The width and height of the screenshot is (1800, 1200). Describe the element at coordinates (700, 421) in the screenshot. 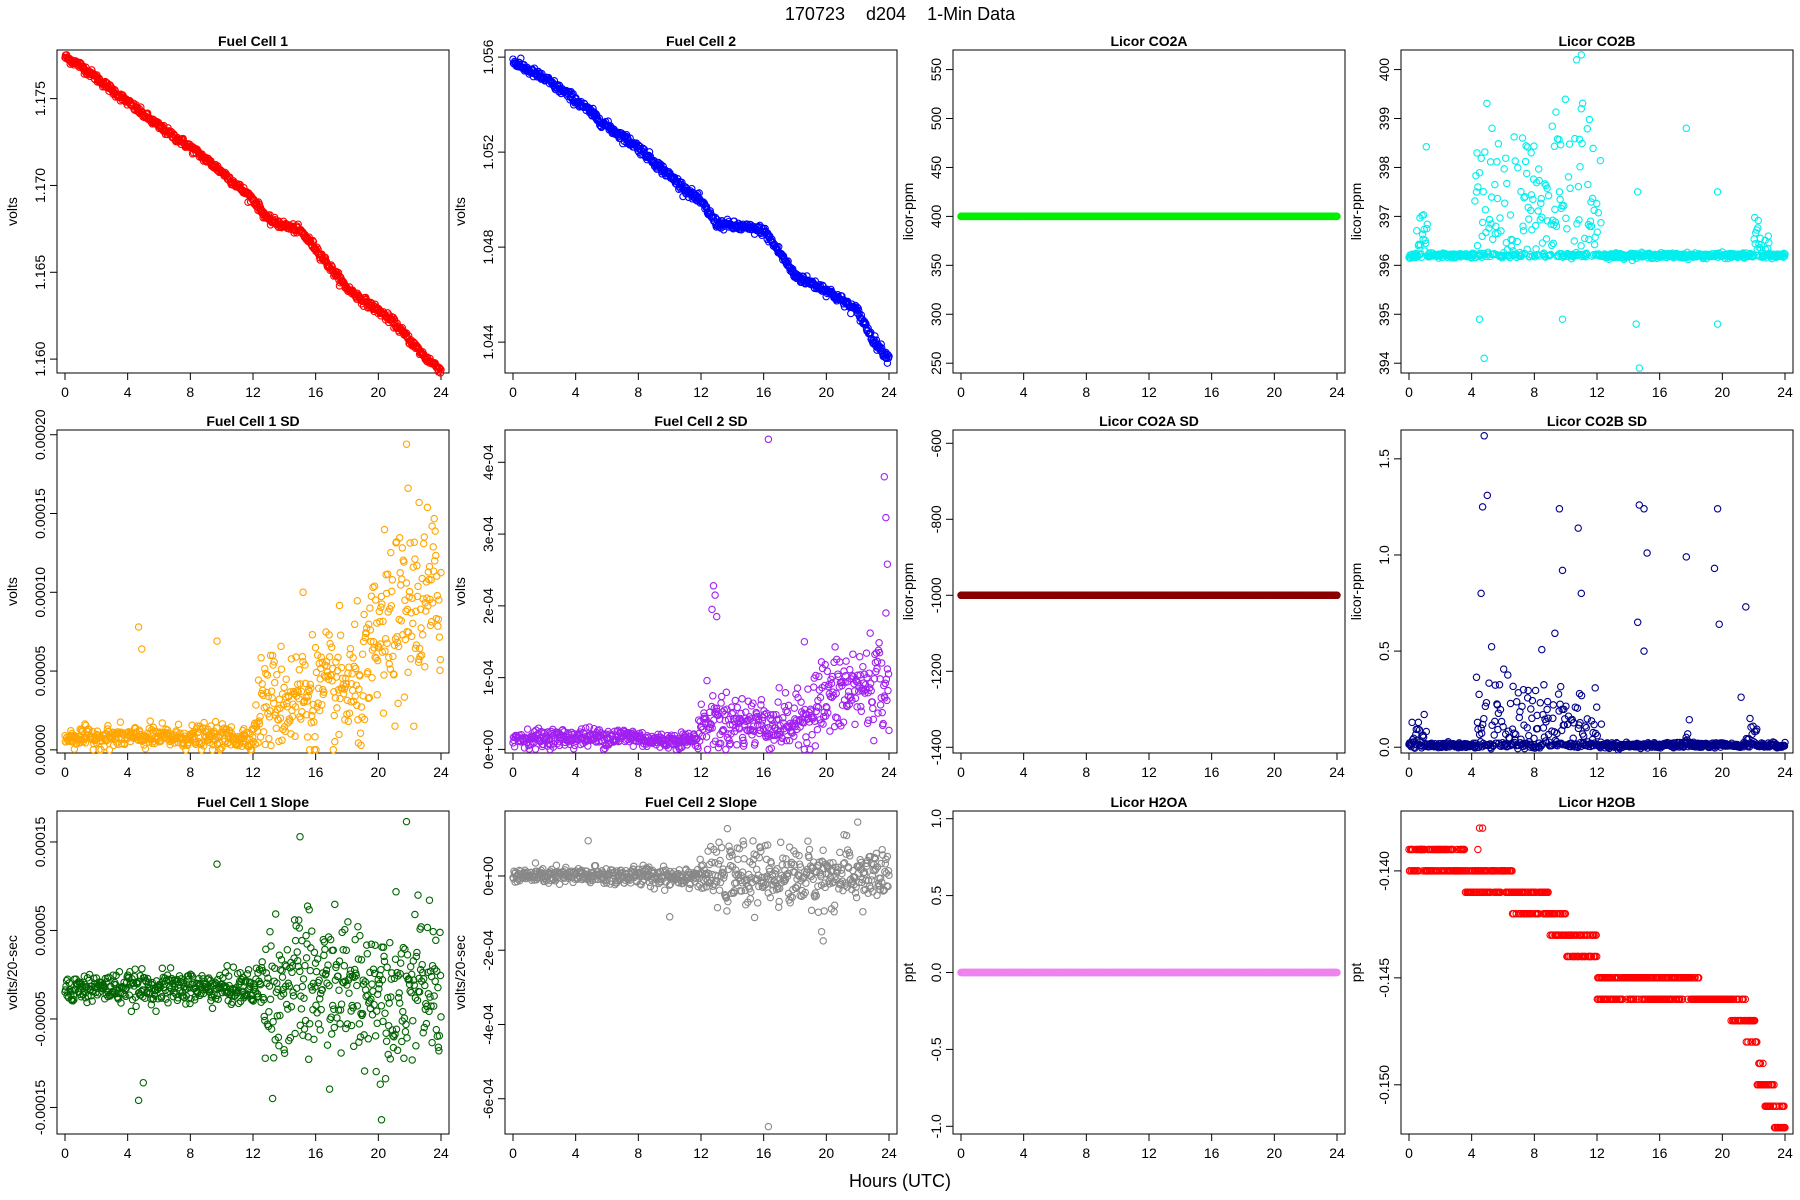

I see `panel-title: Fuel Cell 2 SD` at that location.